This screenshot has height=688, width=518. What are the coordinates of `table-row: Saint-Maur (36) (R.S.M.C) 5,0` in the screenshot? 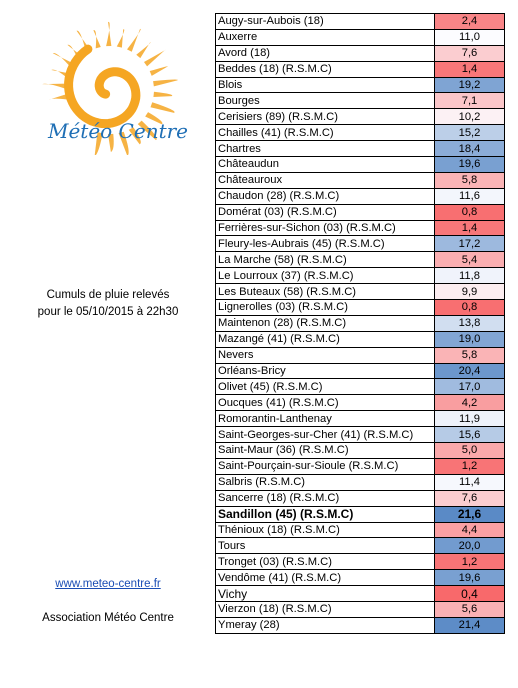 It's located at (360, 450).